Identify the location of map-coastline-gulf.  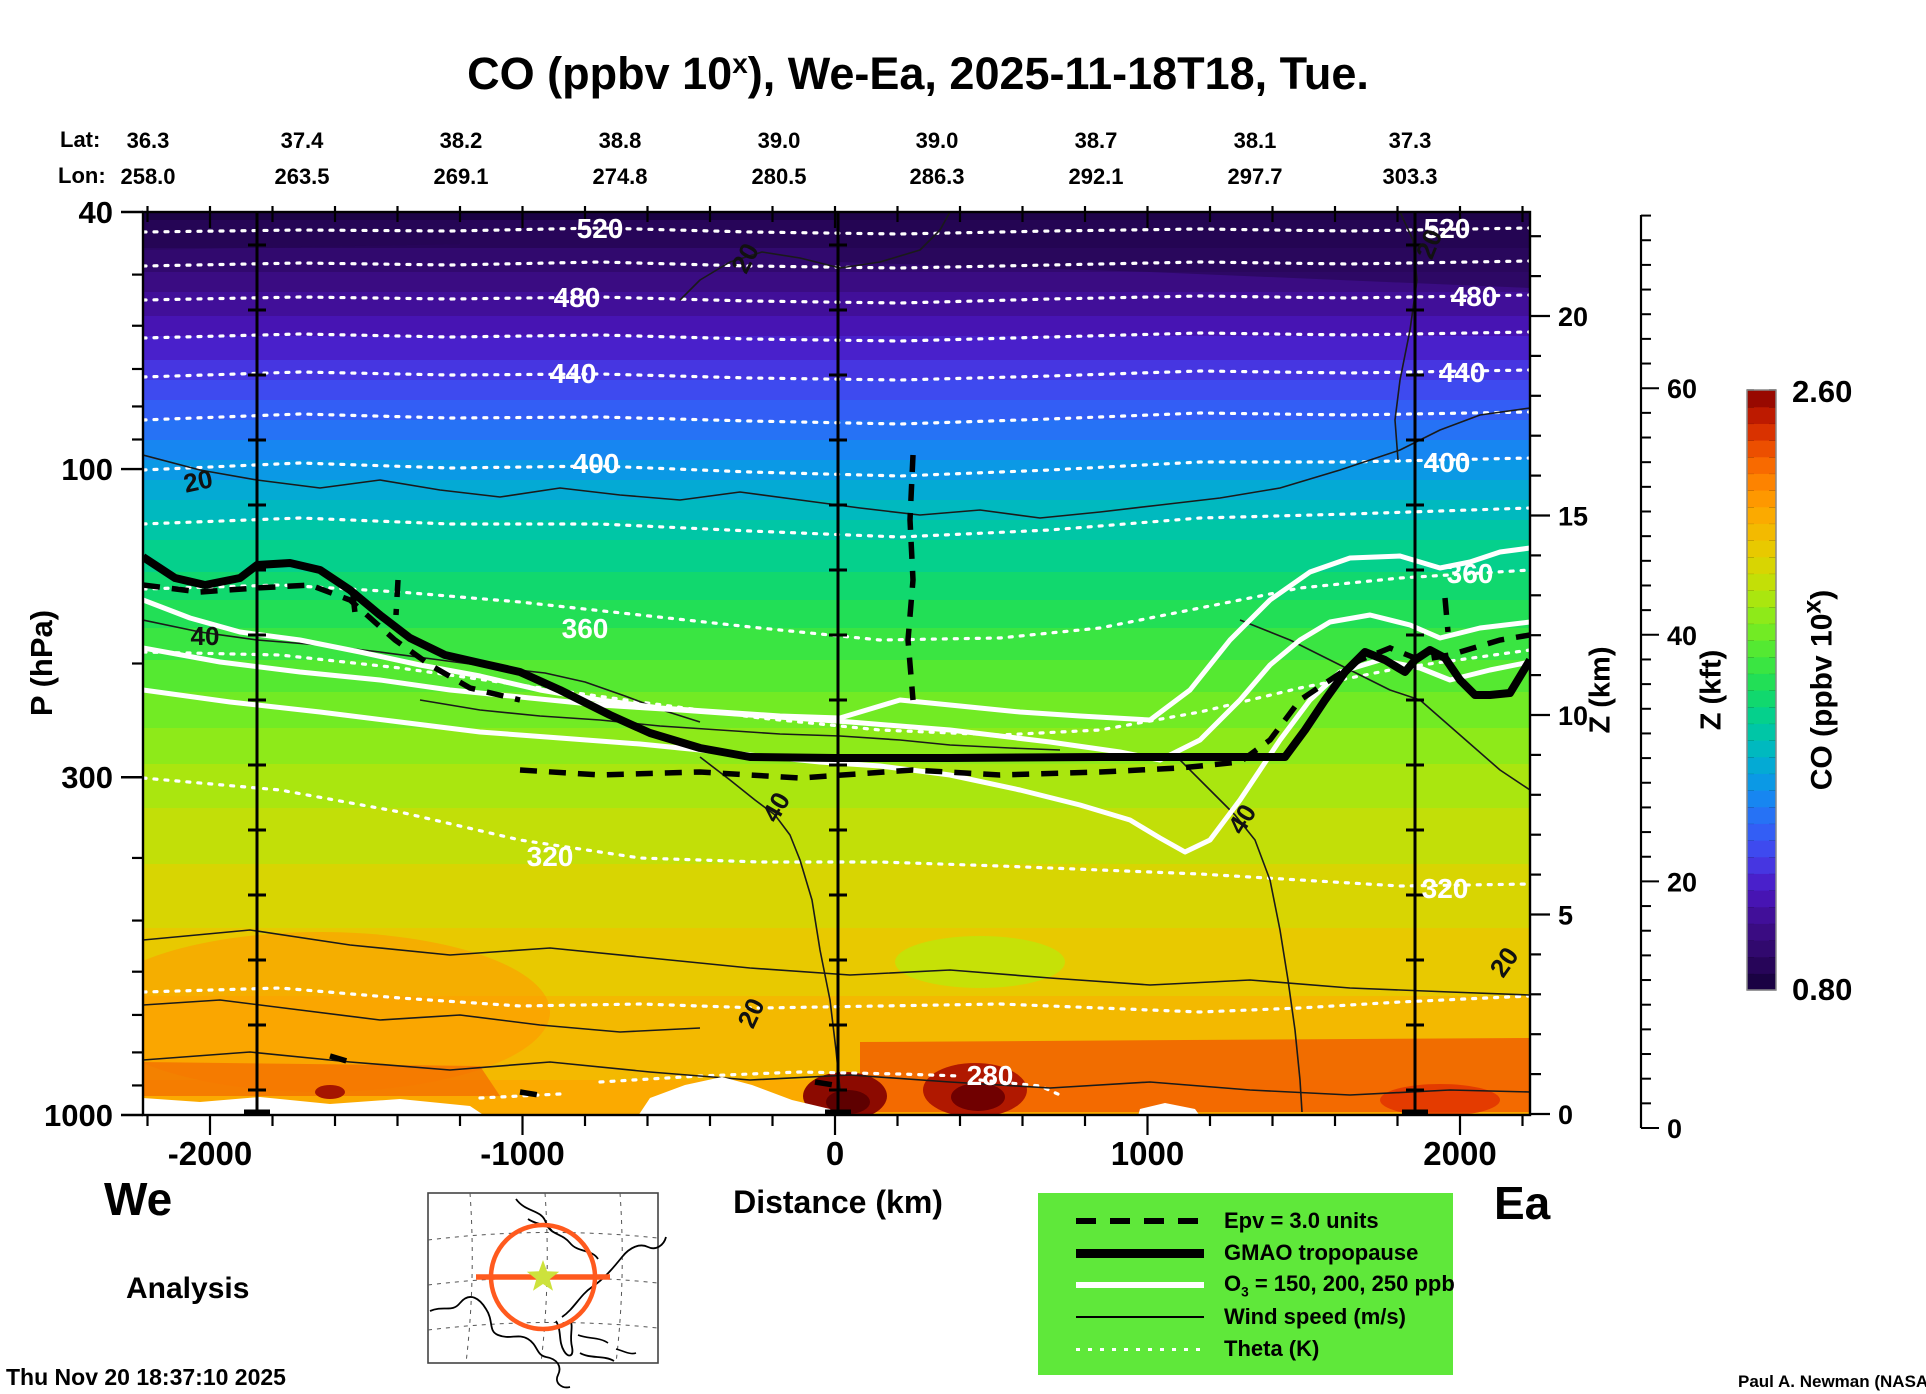
(500, 1342).